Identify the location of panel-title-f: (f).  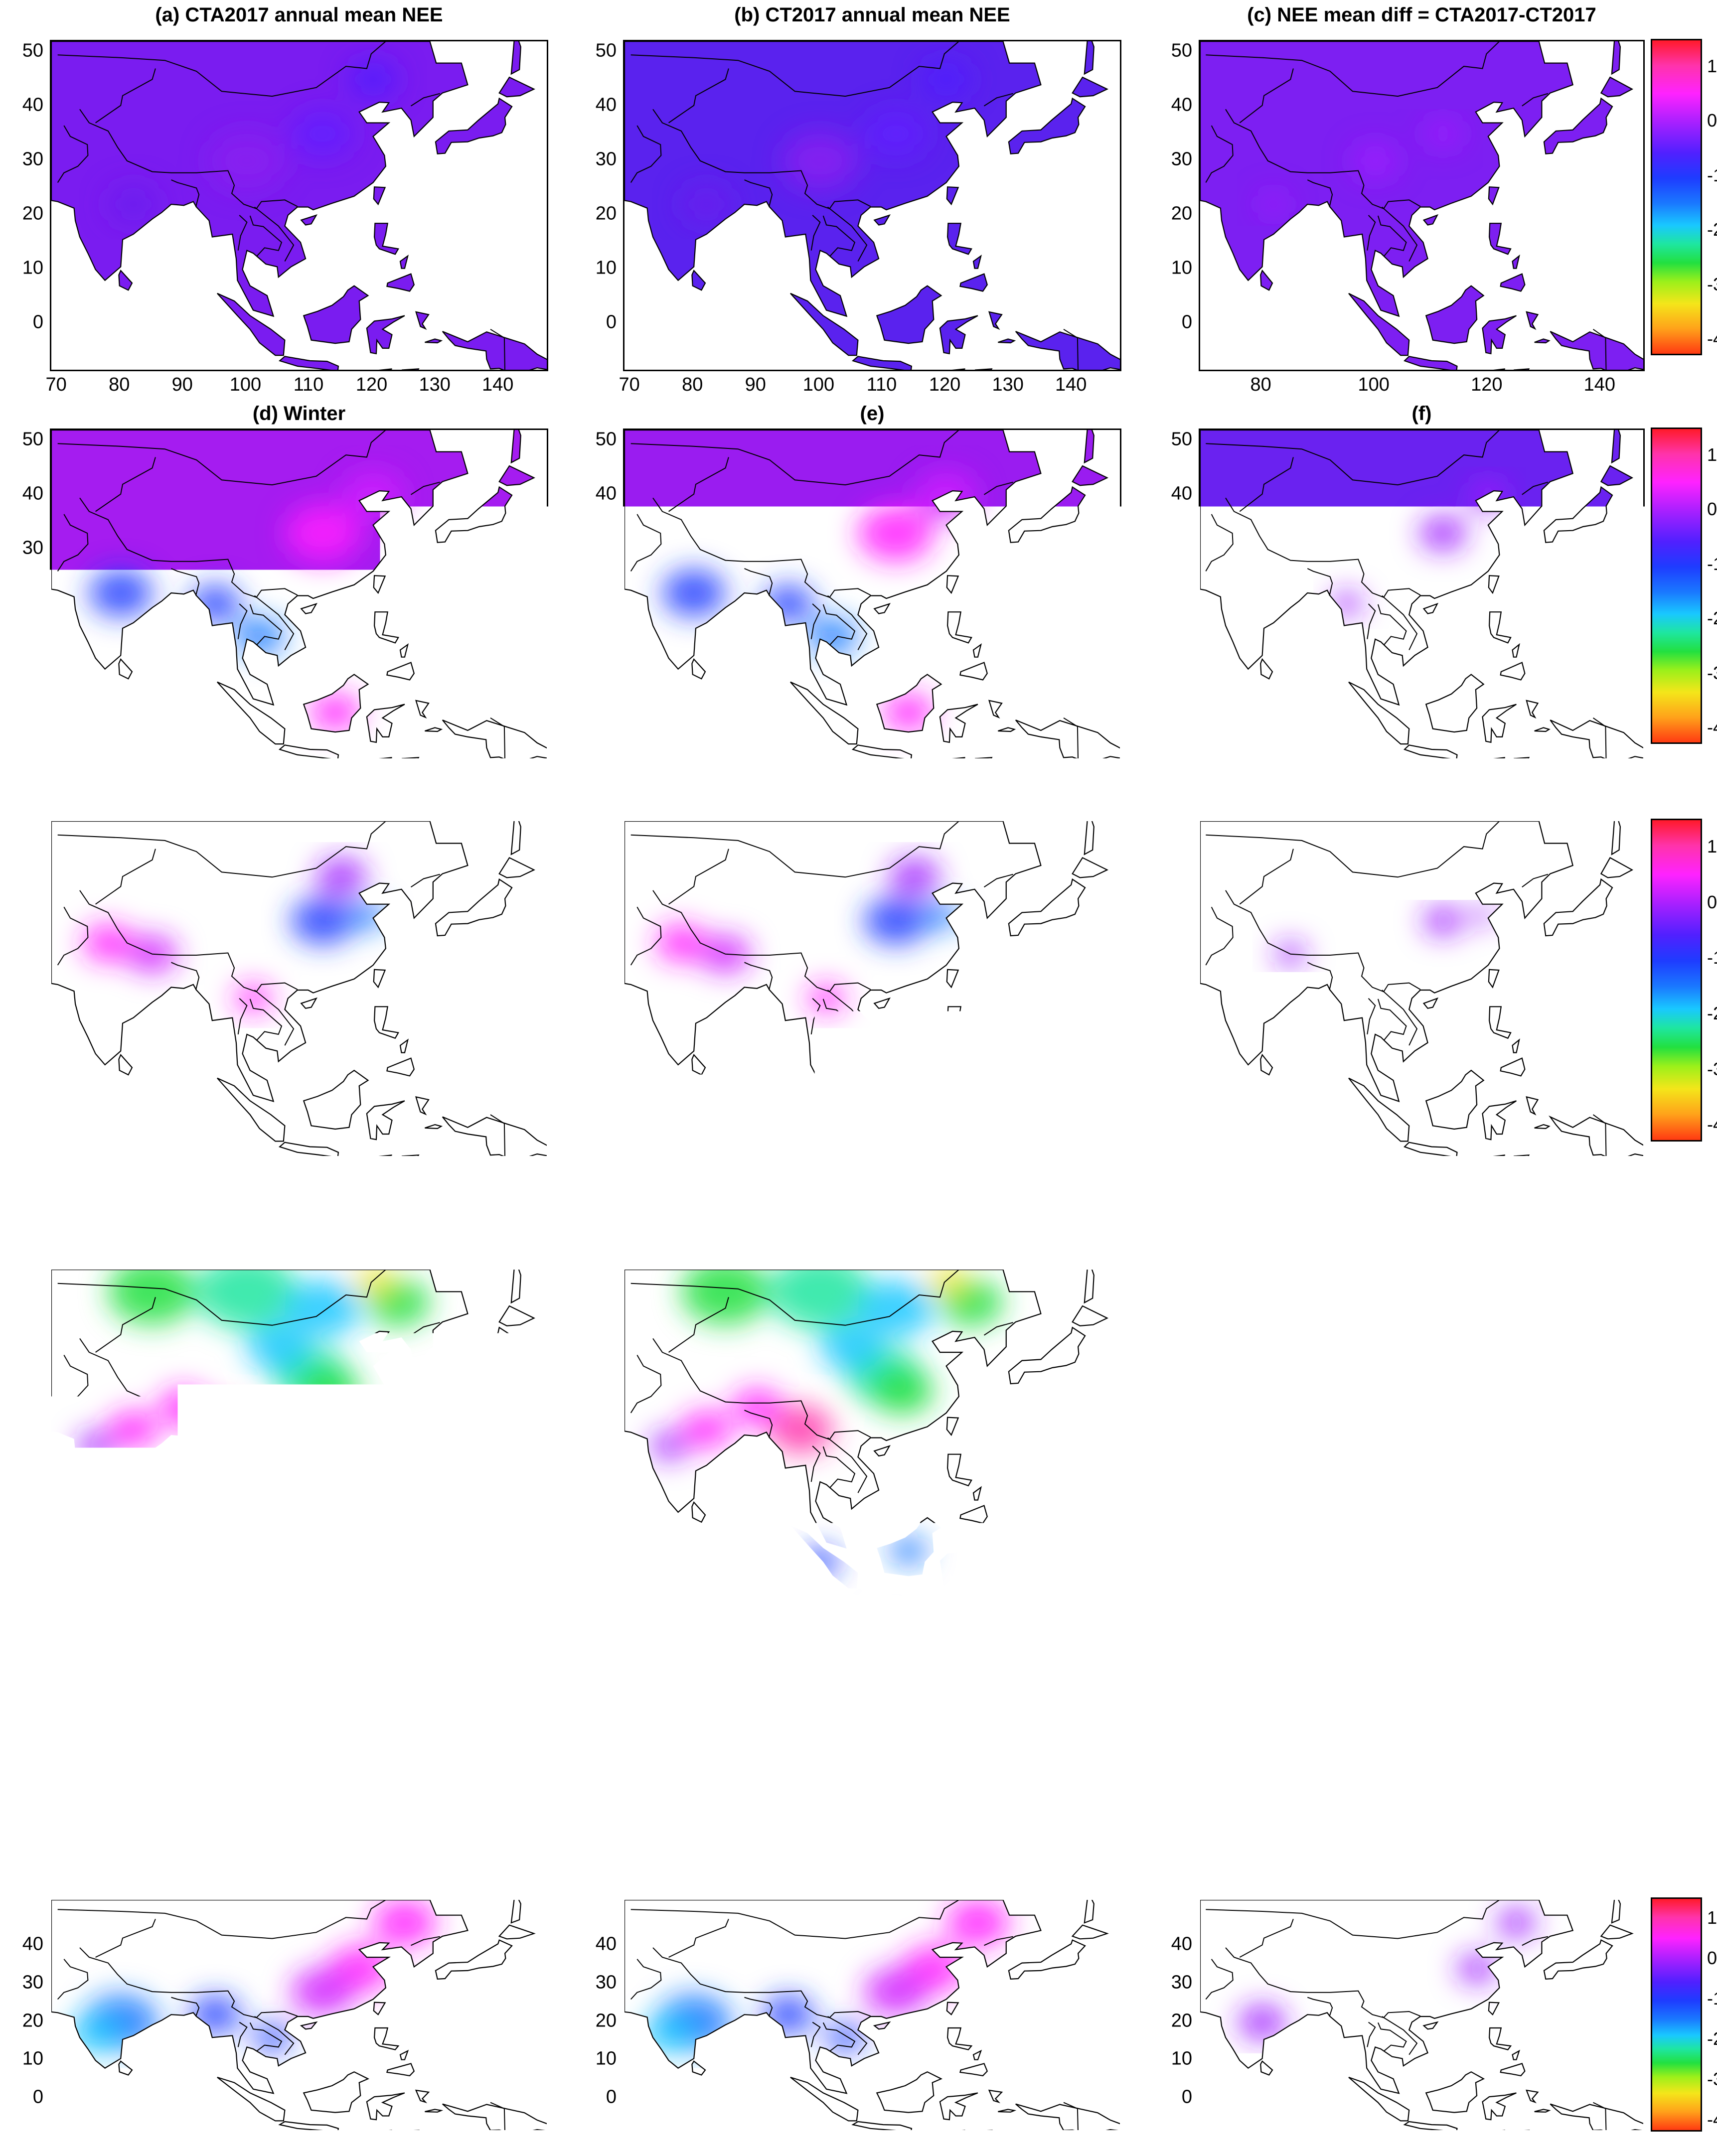
(1422, 414).